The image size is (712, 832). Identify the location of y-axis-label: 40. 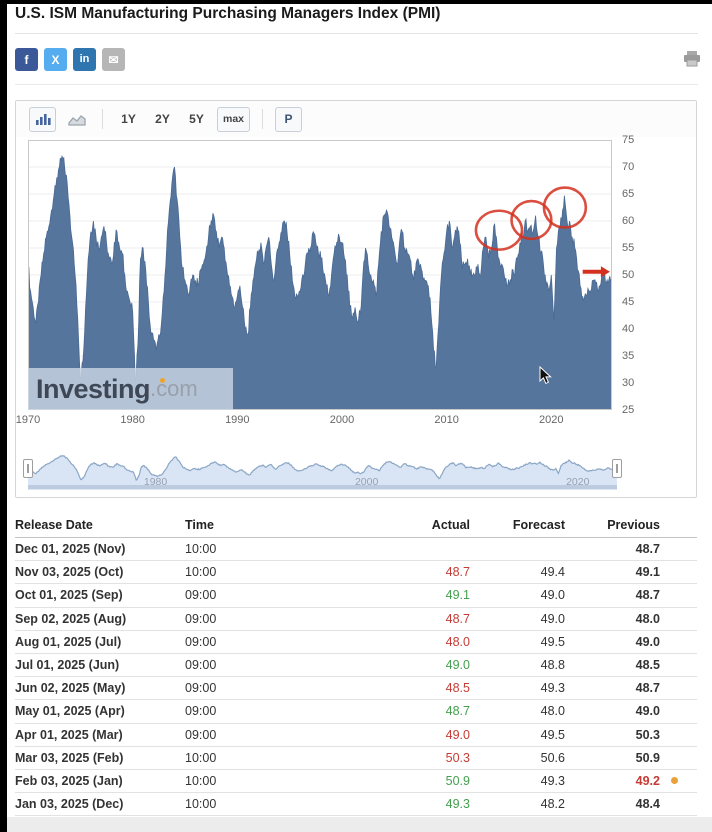
(628, 329).